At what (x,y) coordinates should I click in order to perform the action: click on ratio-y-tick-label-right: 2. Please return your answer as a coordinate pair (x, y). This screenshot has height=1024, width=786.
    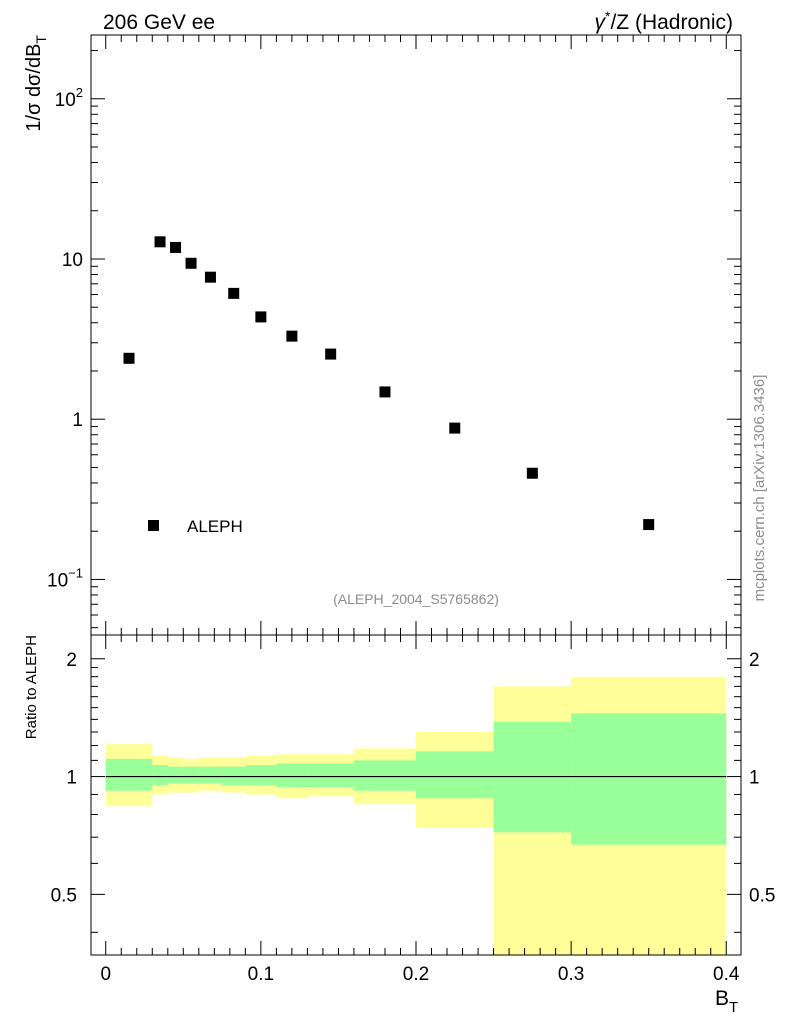
    Looking at the image, I should click on (754, 660).